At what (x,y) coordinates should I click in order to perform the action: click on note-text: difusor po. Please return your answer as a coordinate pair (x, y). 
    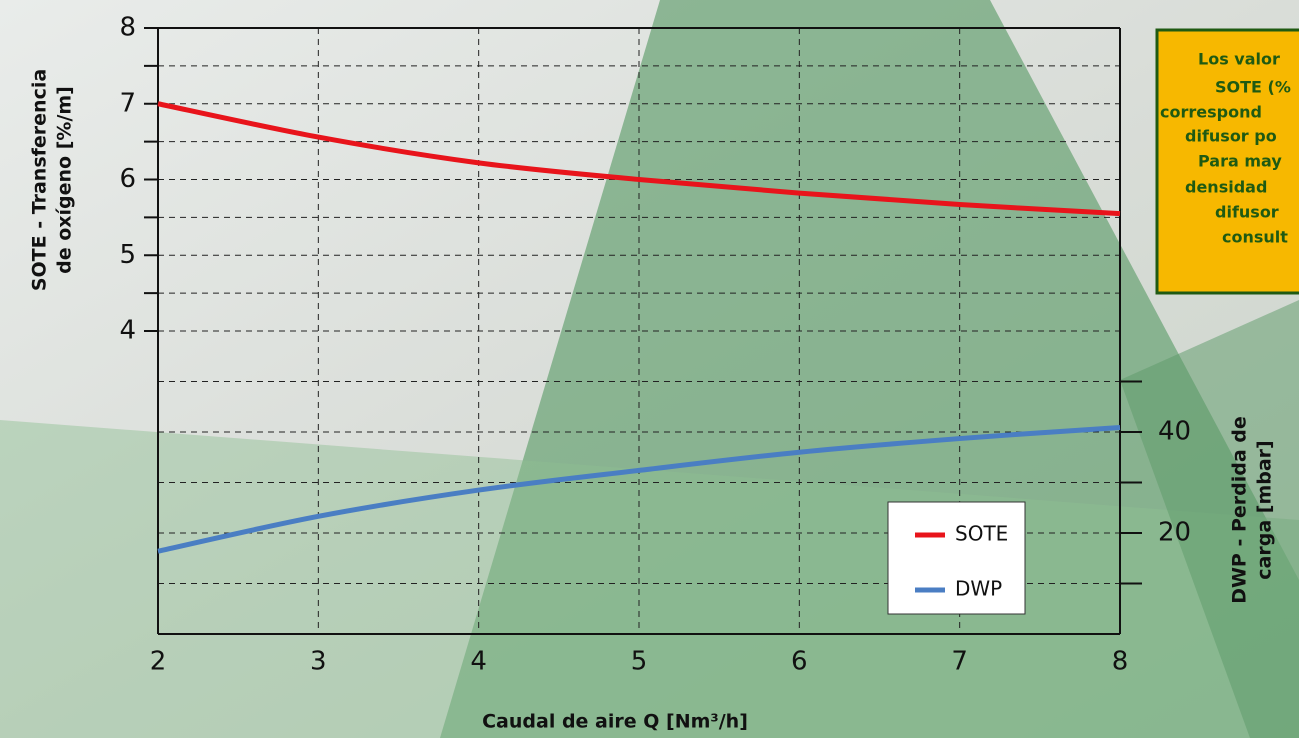
    Looking at the image, I should click on (1231, 136).